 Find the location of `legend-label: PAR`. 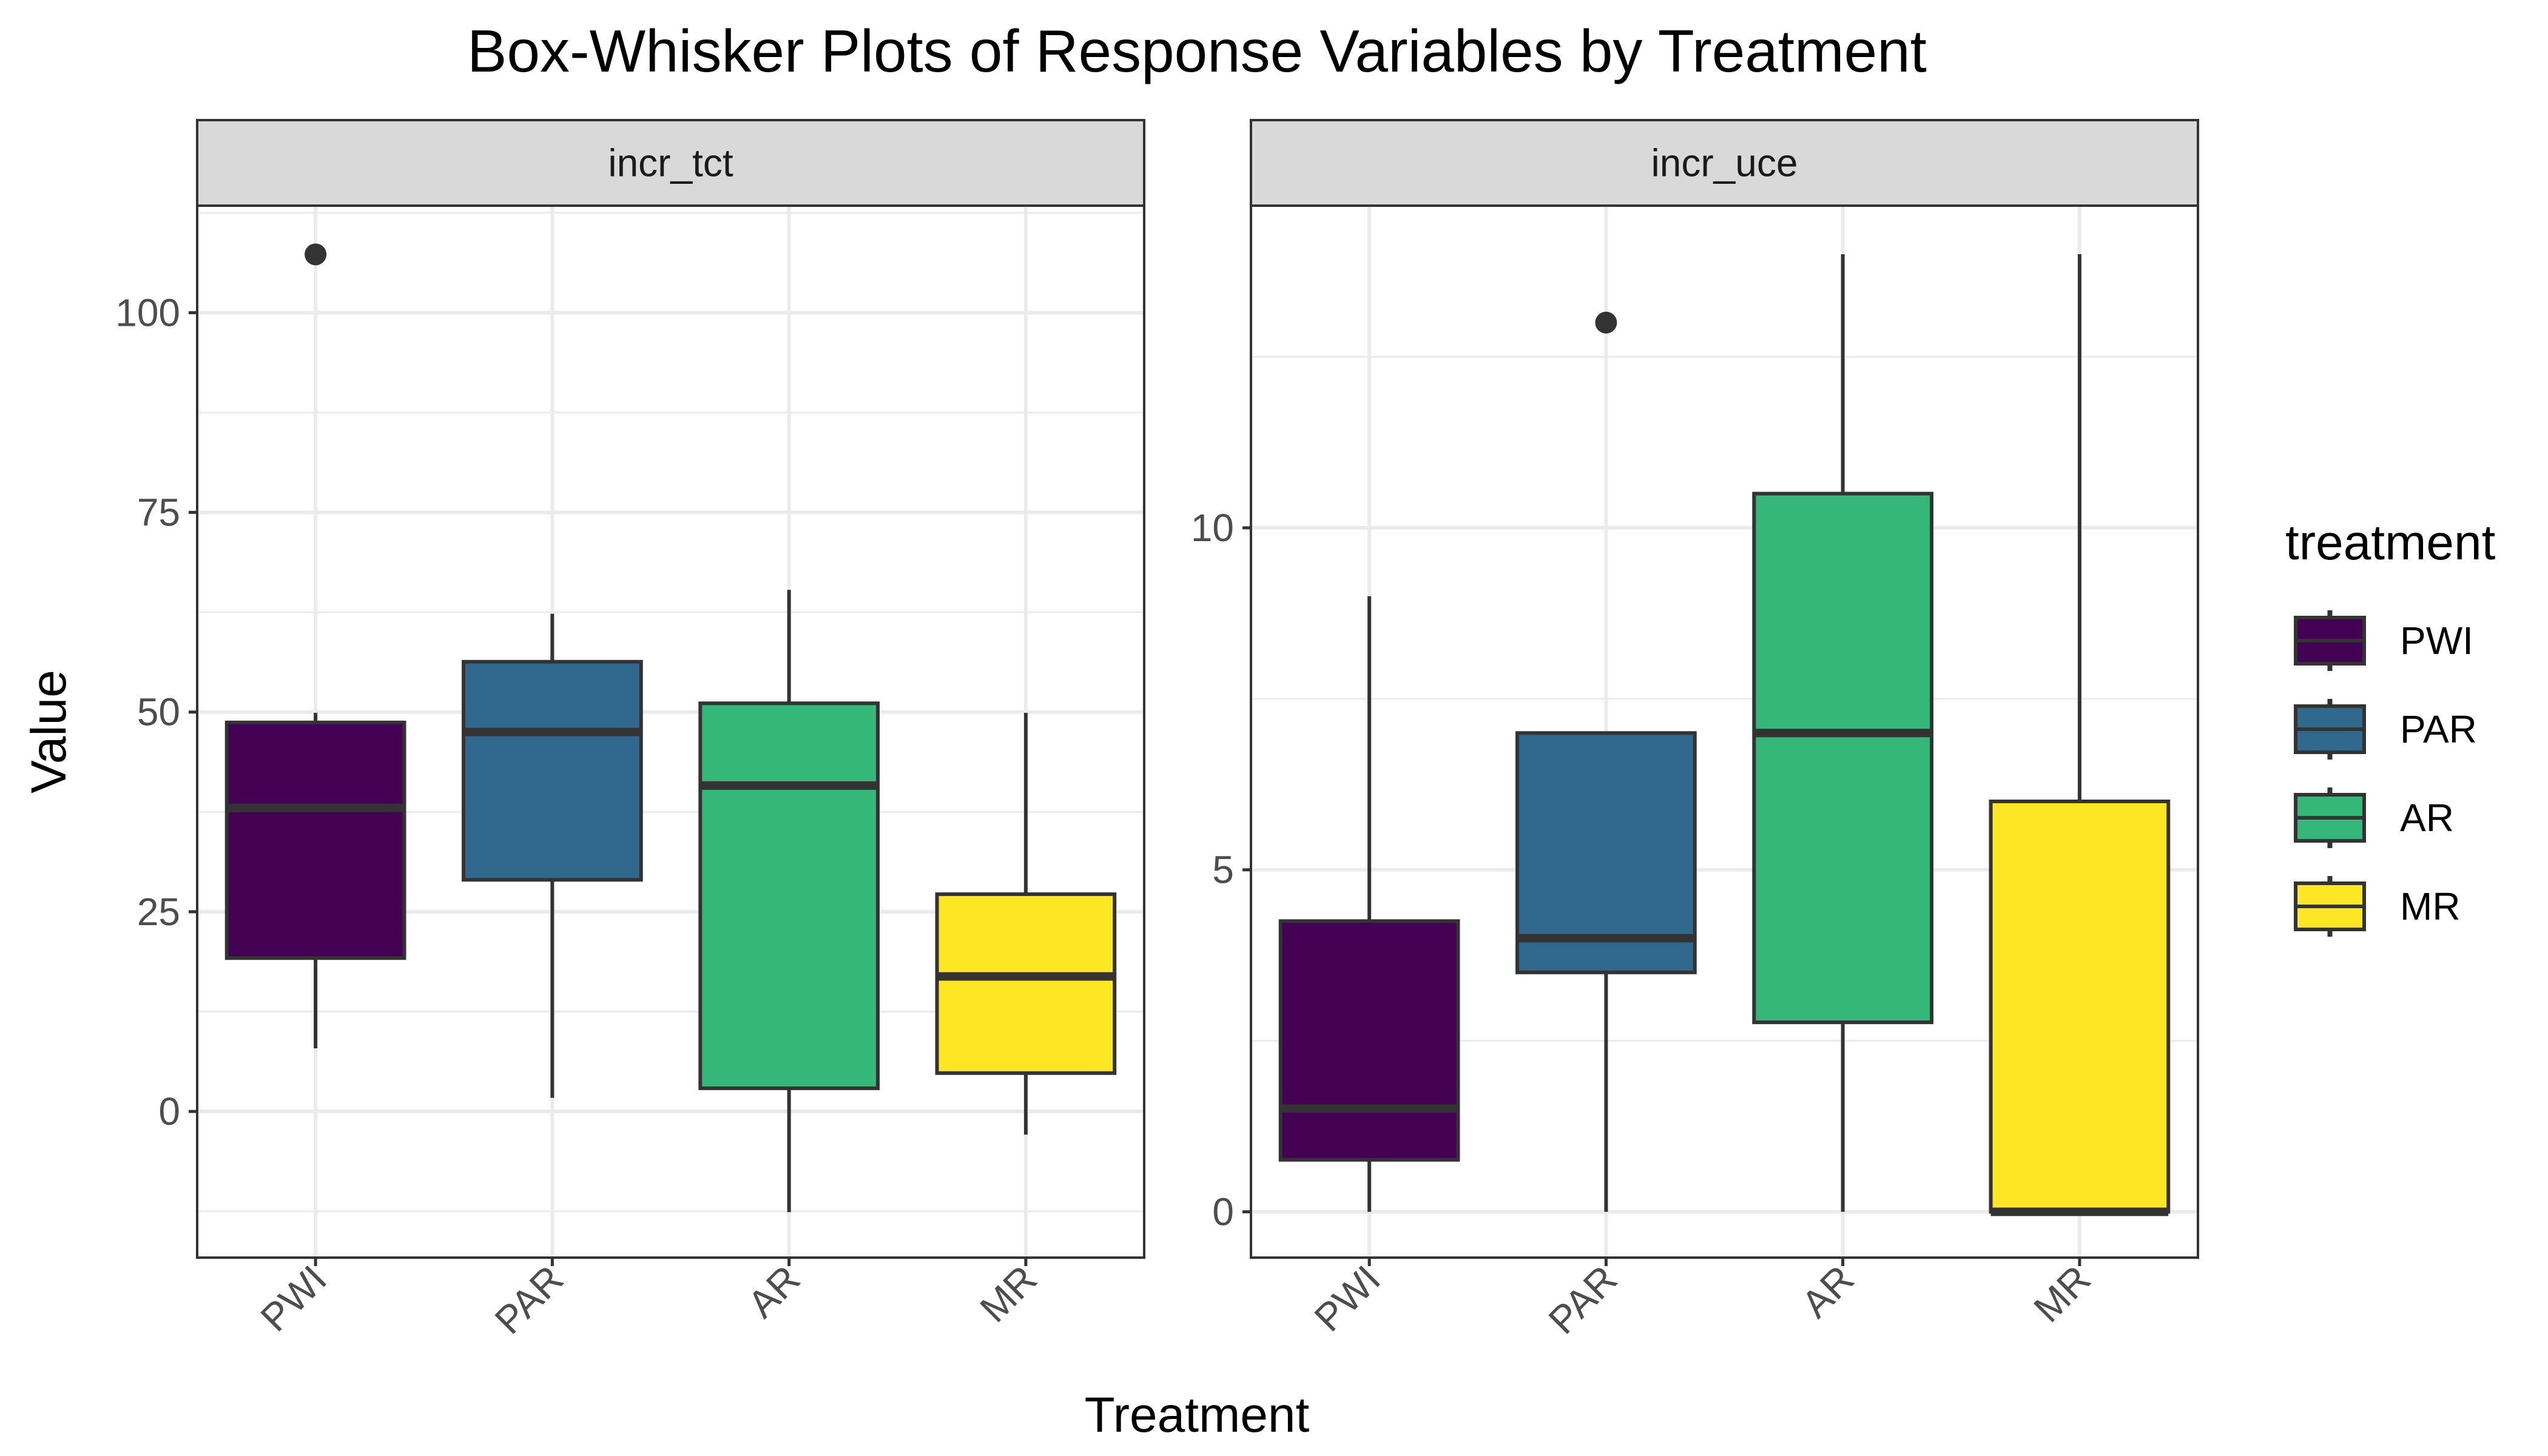

legend-label: PAR is located at coordinates (2438, 729).